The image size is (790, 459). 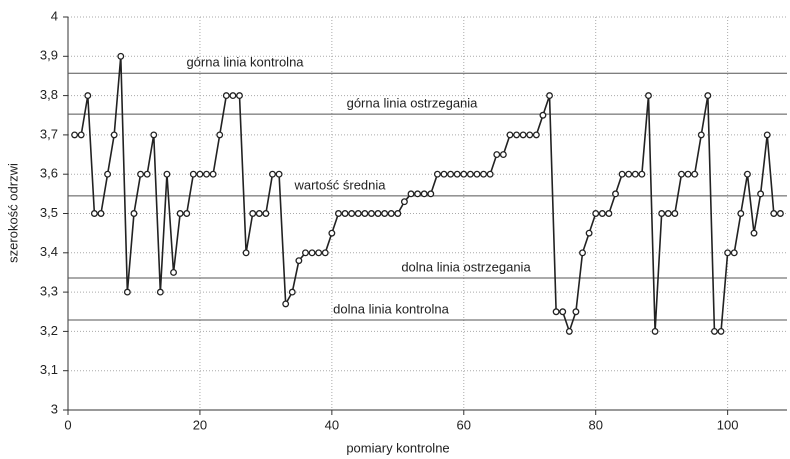 I want to click on x-tick-label: 100, so click(x=728, y=424).